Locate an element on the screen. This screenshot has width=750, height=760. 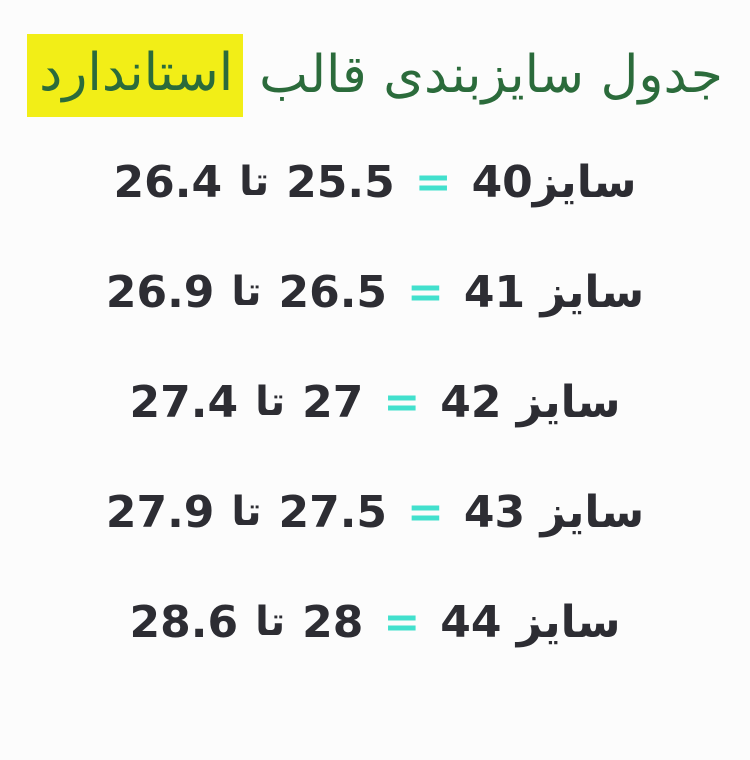
range-from: 28 is located at coordinates (333, 622).